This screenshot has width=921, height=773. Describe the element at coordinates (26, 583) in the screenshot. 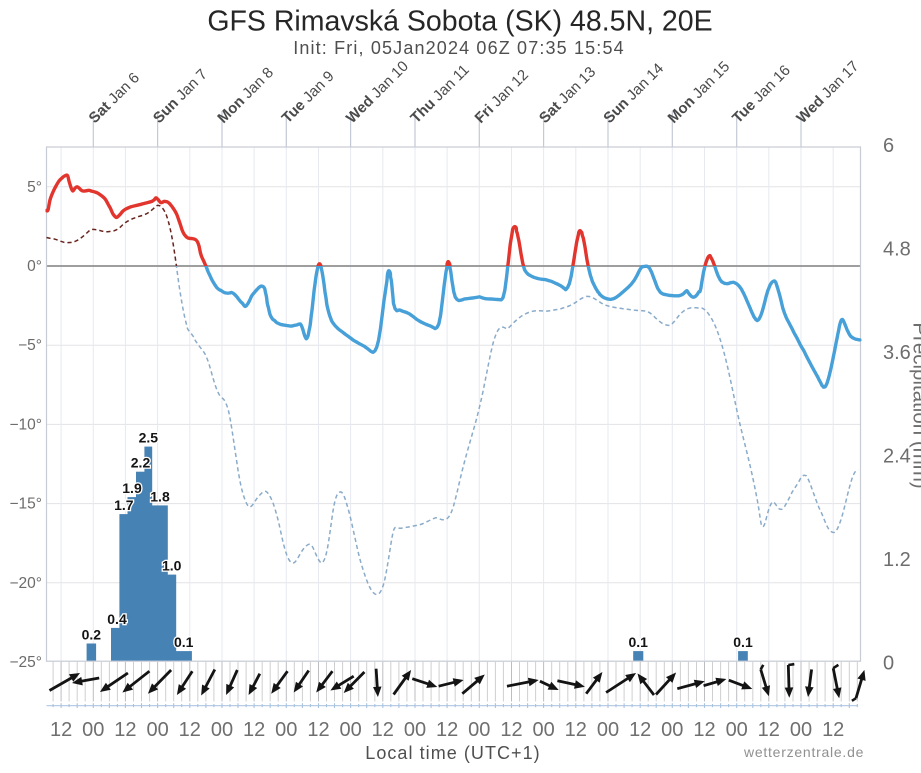

I see `svg-text: −20°` at that location.